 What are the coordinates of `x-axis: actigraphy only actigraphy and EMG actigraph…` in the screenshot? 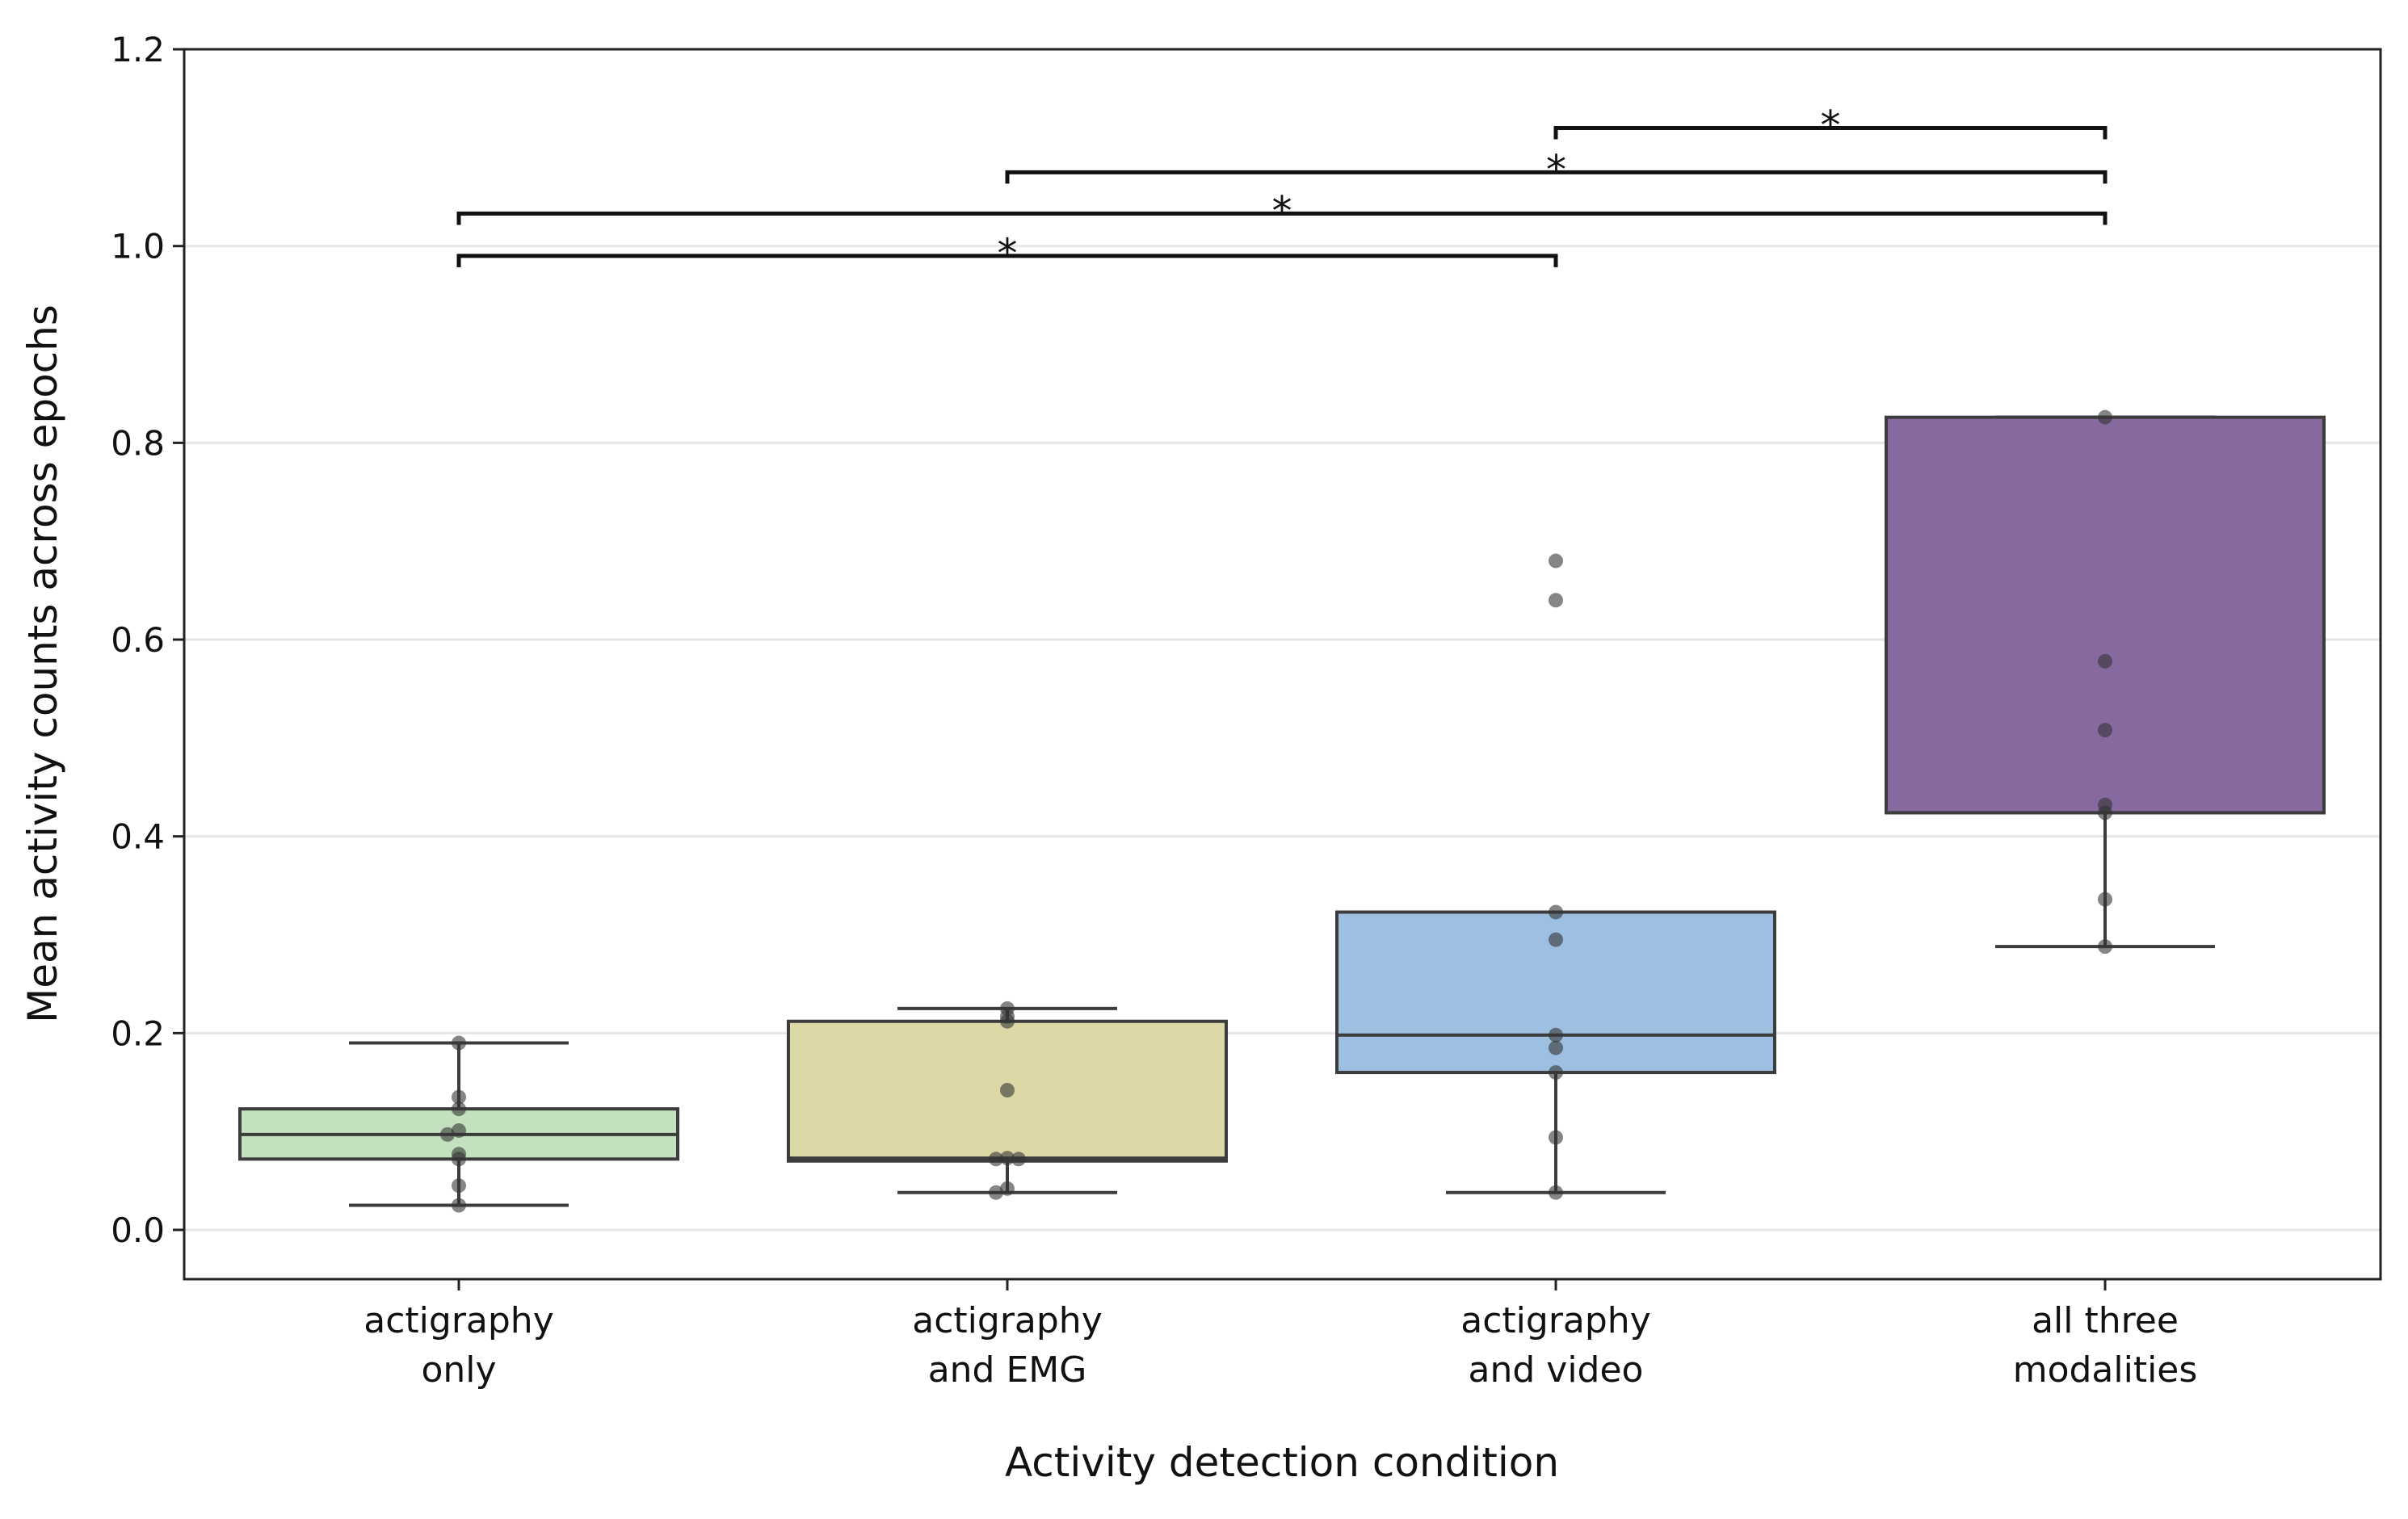 It's located at (1280, 1335).